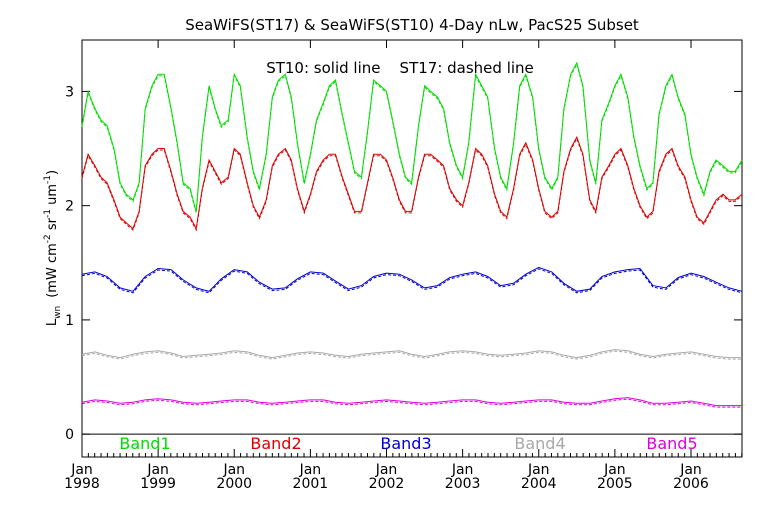  Describe the element at coordinates (615, 484) in the screenshot. I see `x-tick-year: 2005` at that location.